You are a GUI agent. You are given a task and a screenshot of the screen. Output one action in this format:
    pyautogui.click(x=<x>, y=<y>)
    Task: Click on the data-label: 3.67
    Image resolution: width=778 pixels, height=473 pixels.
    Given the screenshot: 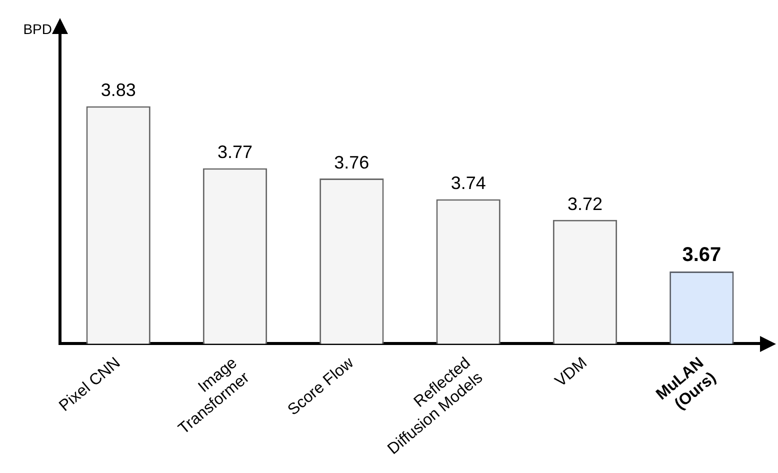 What is the action you would take?
    pyautogui.click(x=702, y=255)
    